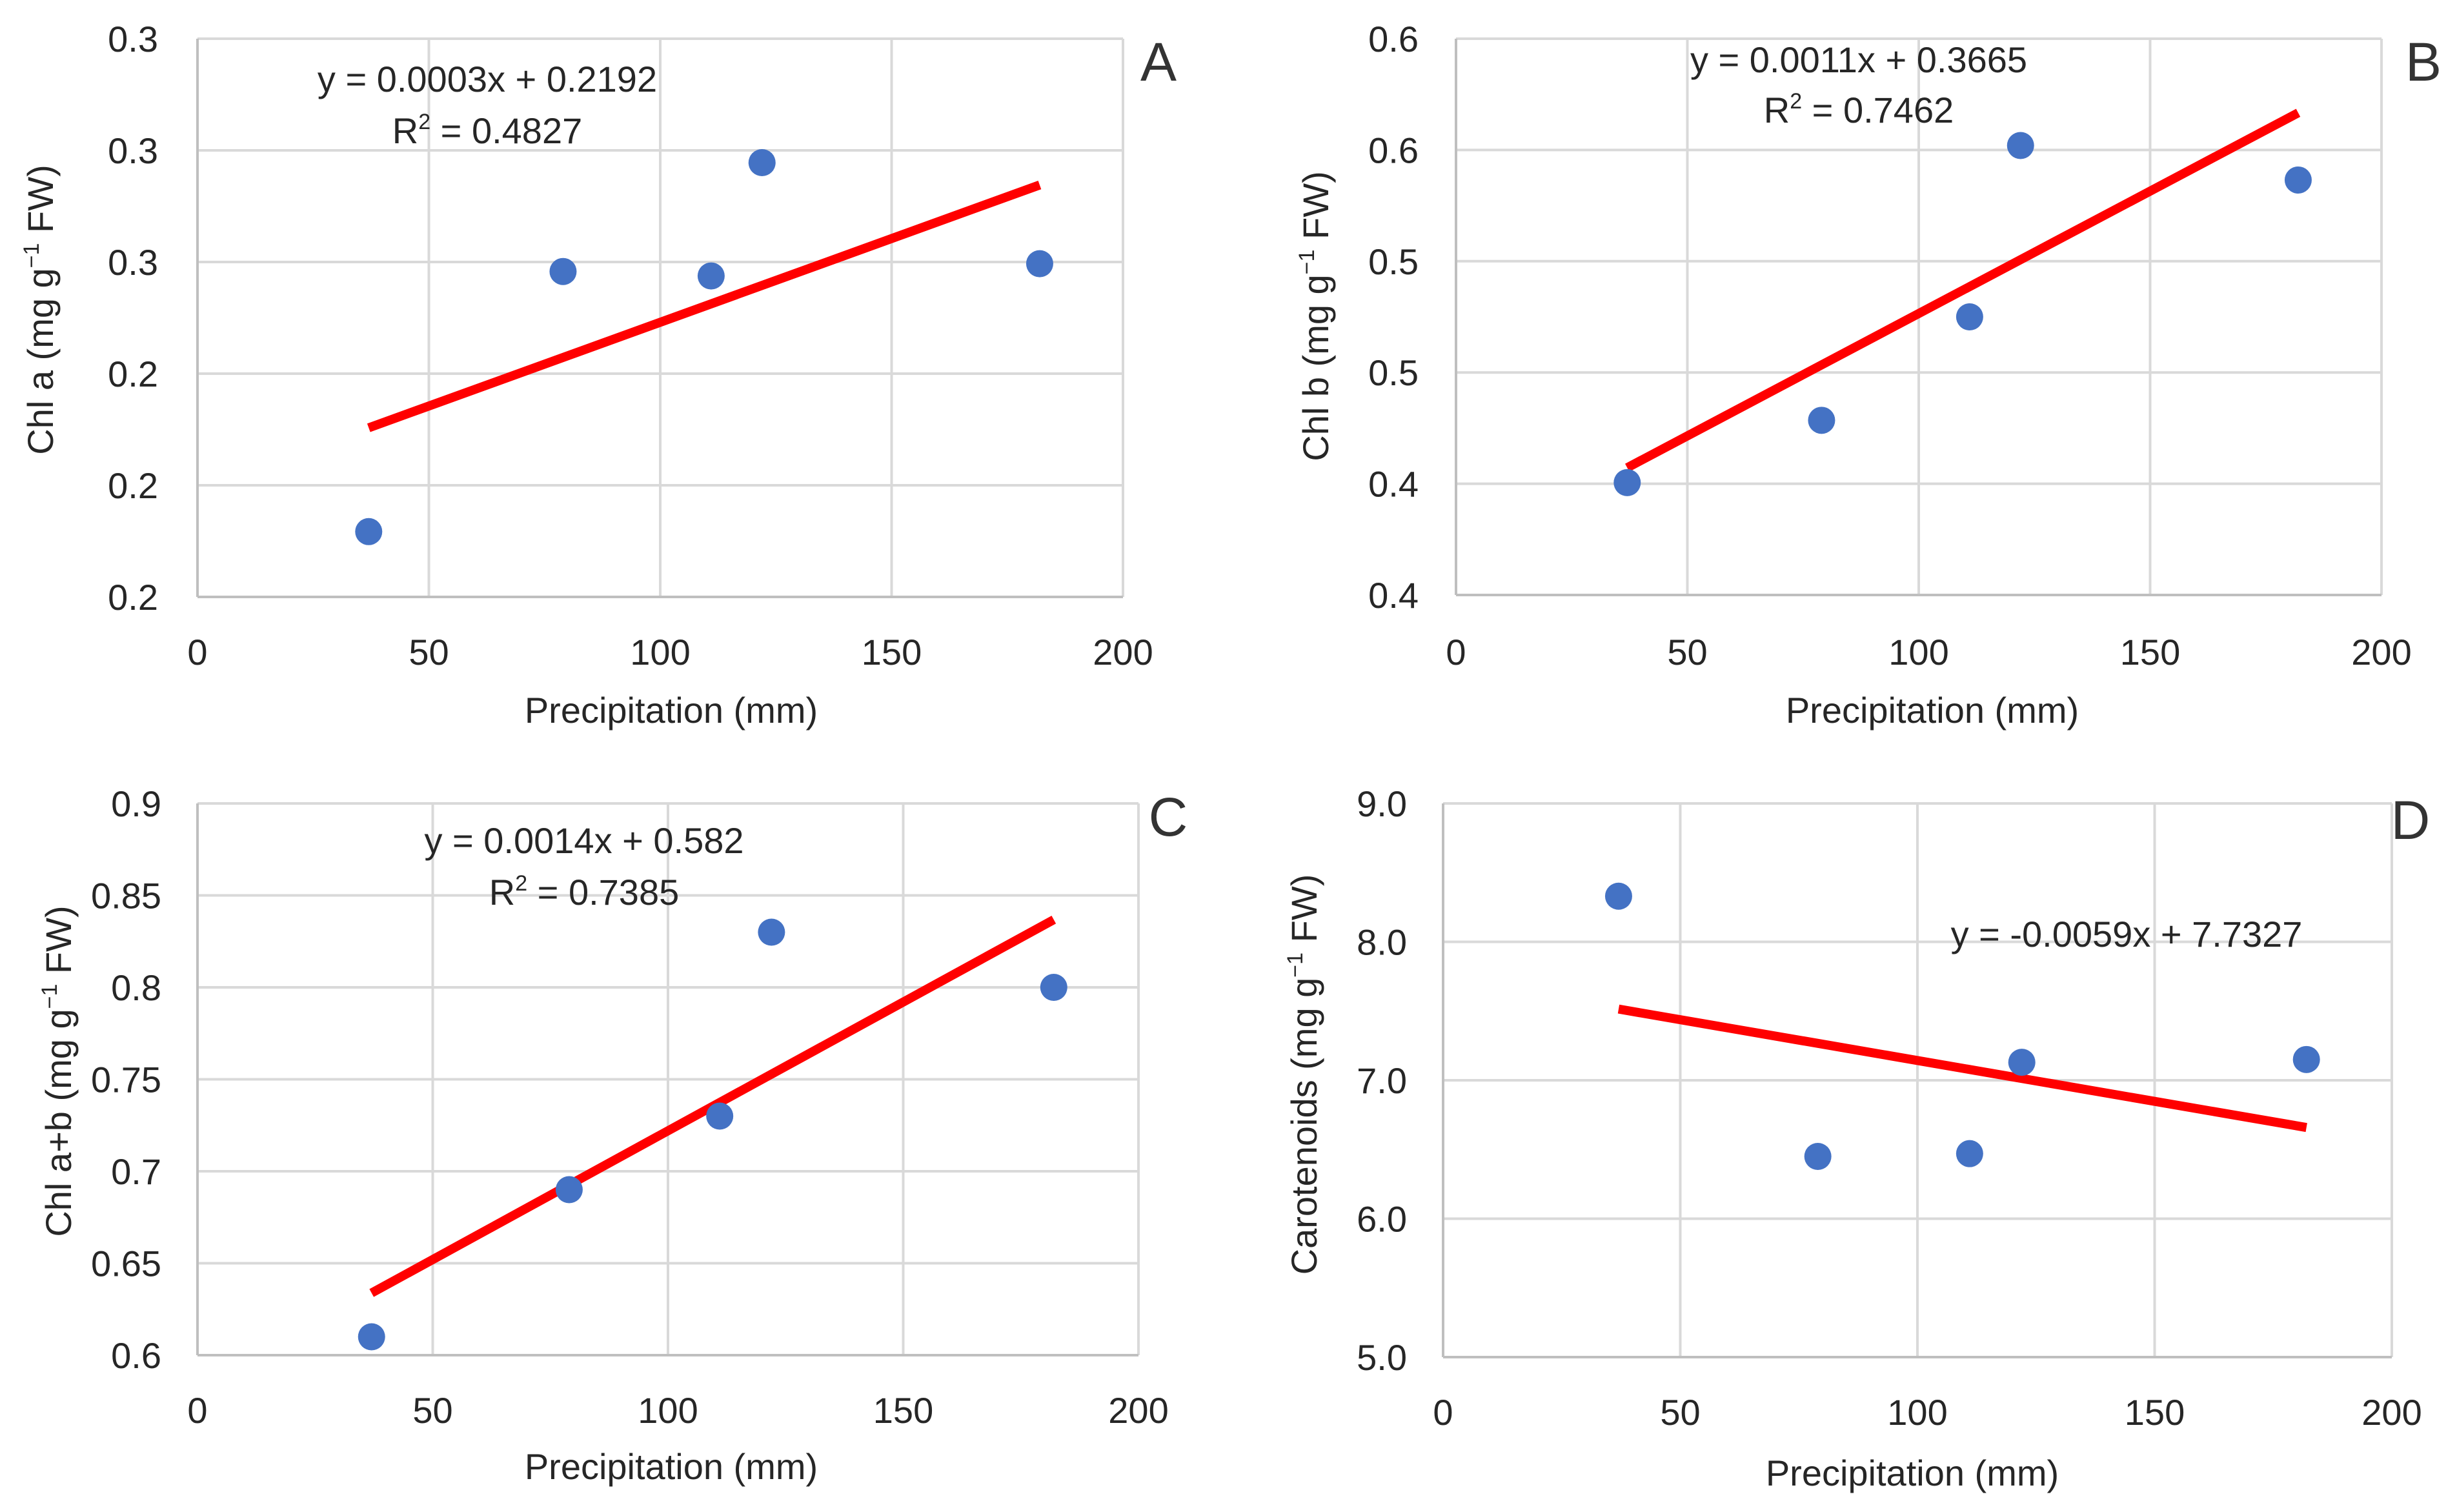 This screenshot has height=1512, width=2457. Describe the element at coordinates (1382, 1219) in the screenshot. I see `y-tick-label: 6.0` at that location.